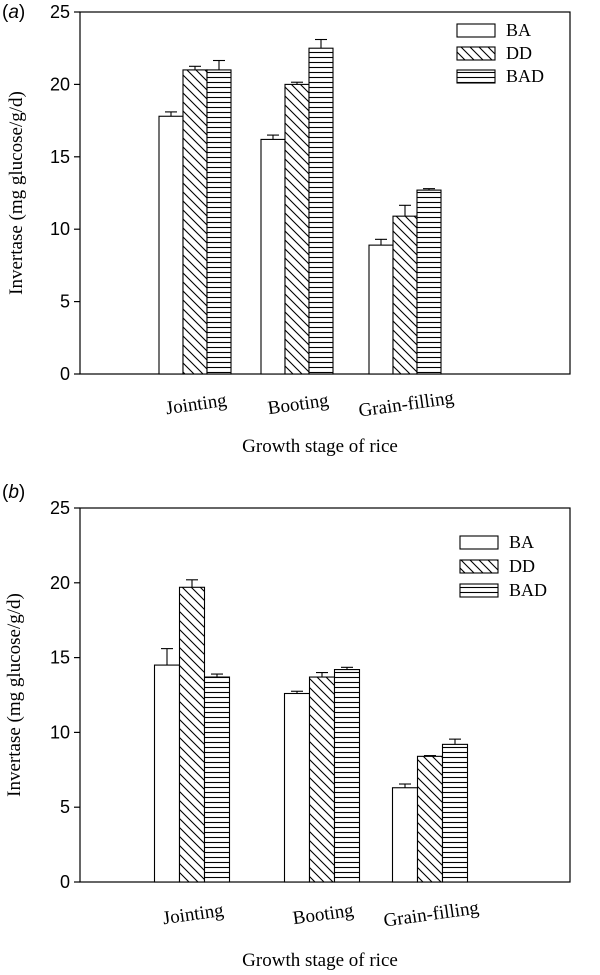 The image size is (600, 975). I want to click on panel-label: (b), so click(13, 492).